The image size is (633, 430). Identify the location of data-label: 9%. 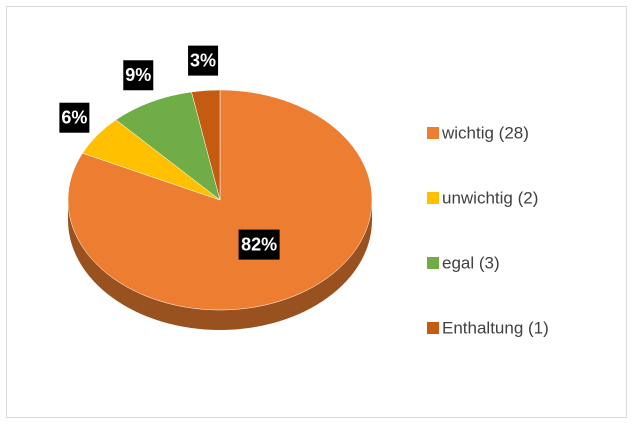
(138, 75).